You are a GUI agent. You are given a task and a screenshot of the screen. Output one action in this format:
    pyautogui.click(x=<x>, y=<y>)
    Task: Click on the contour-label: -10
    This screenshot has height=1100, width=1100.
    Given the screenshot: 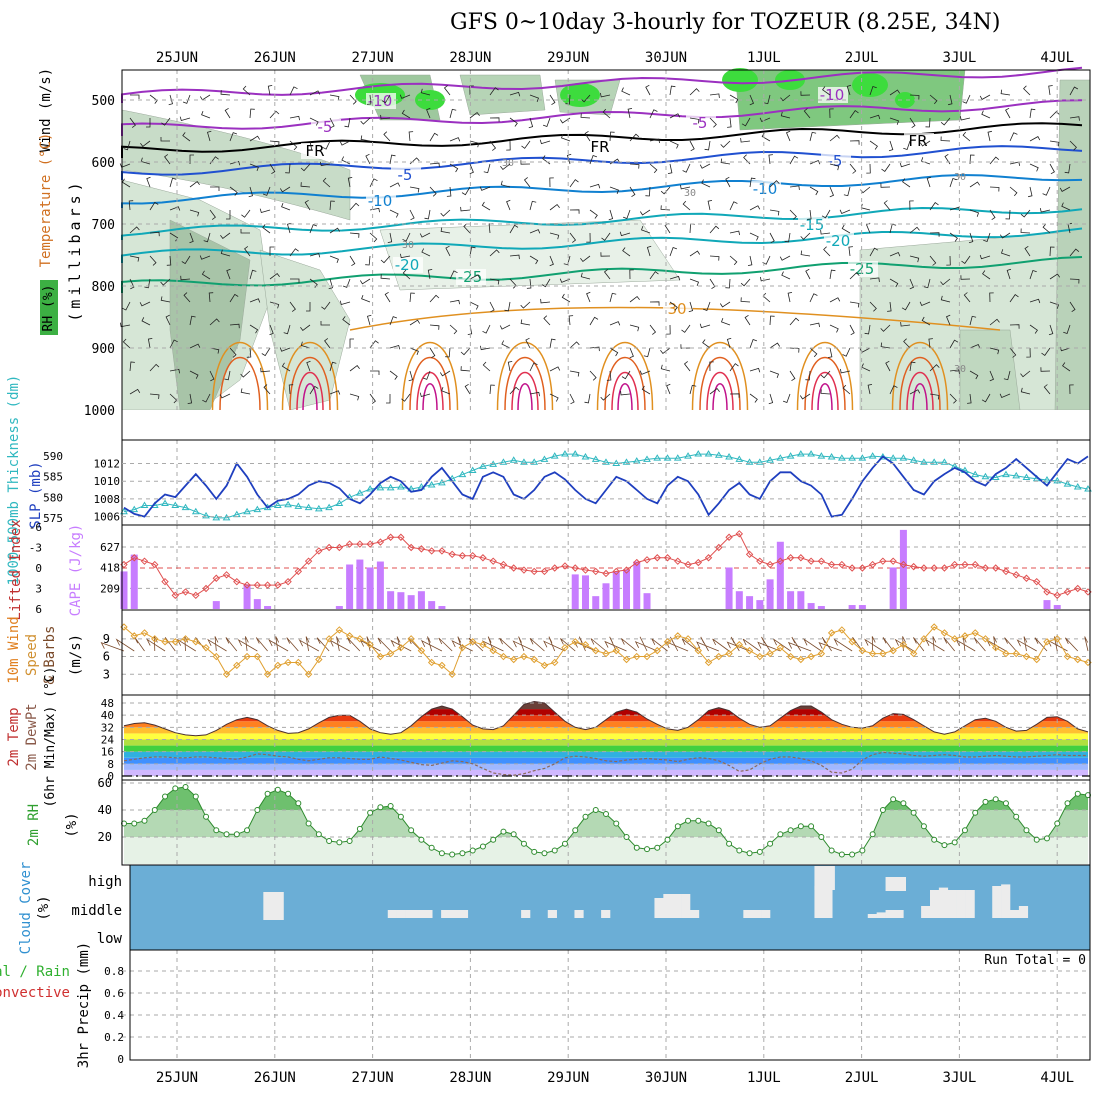 What is the action you would take?
    pyautogui.click(x=832, y=95)
    